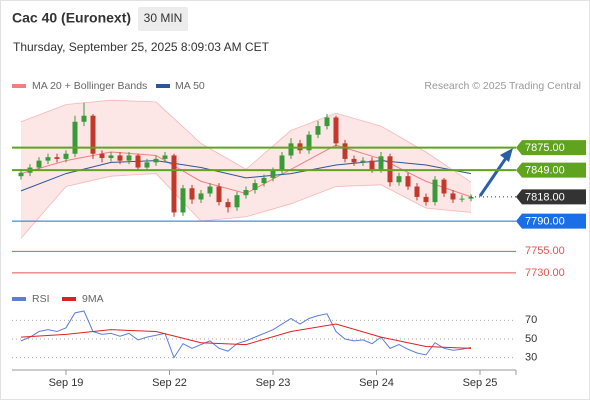 This screenshot has width=590, height=400. What do you see at coordinates (169, 383) in the screenshot?
I see `x-tick-label: Sep 22` at bounding box center [169, 383].